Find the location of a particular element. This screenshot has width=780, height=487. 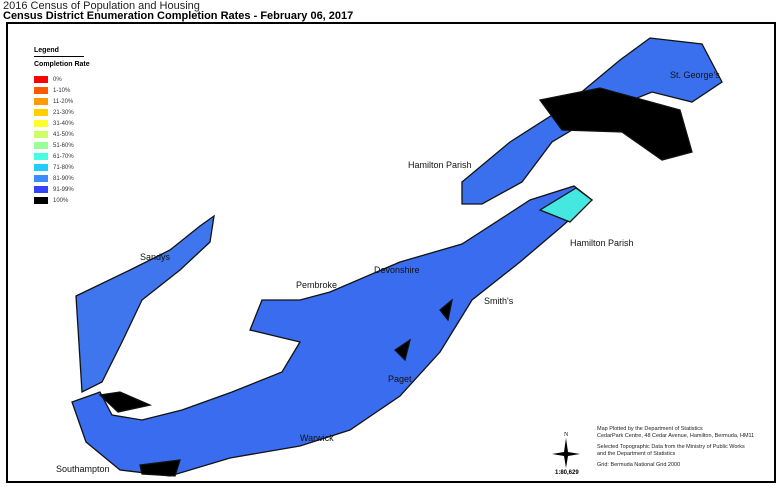

label-sandys: Sandys is located at coordinates (155, 257).